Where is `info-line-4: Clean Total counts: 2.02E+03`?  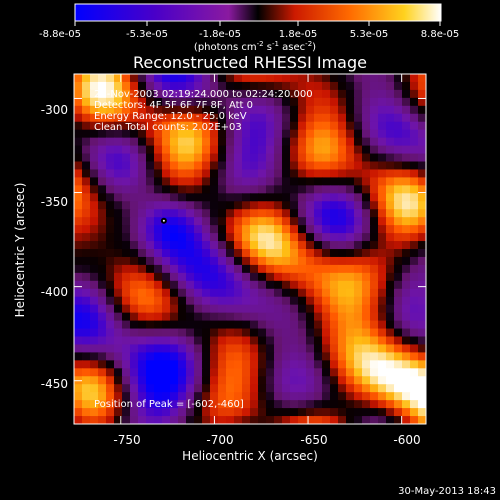
info-line-4: Clean Total counts: 2.02E+03 is located at coordinates (168, 127).